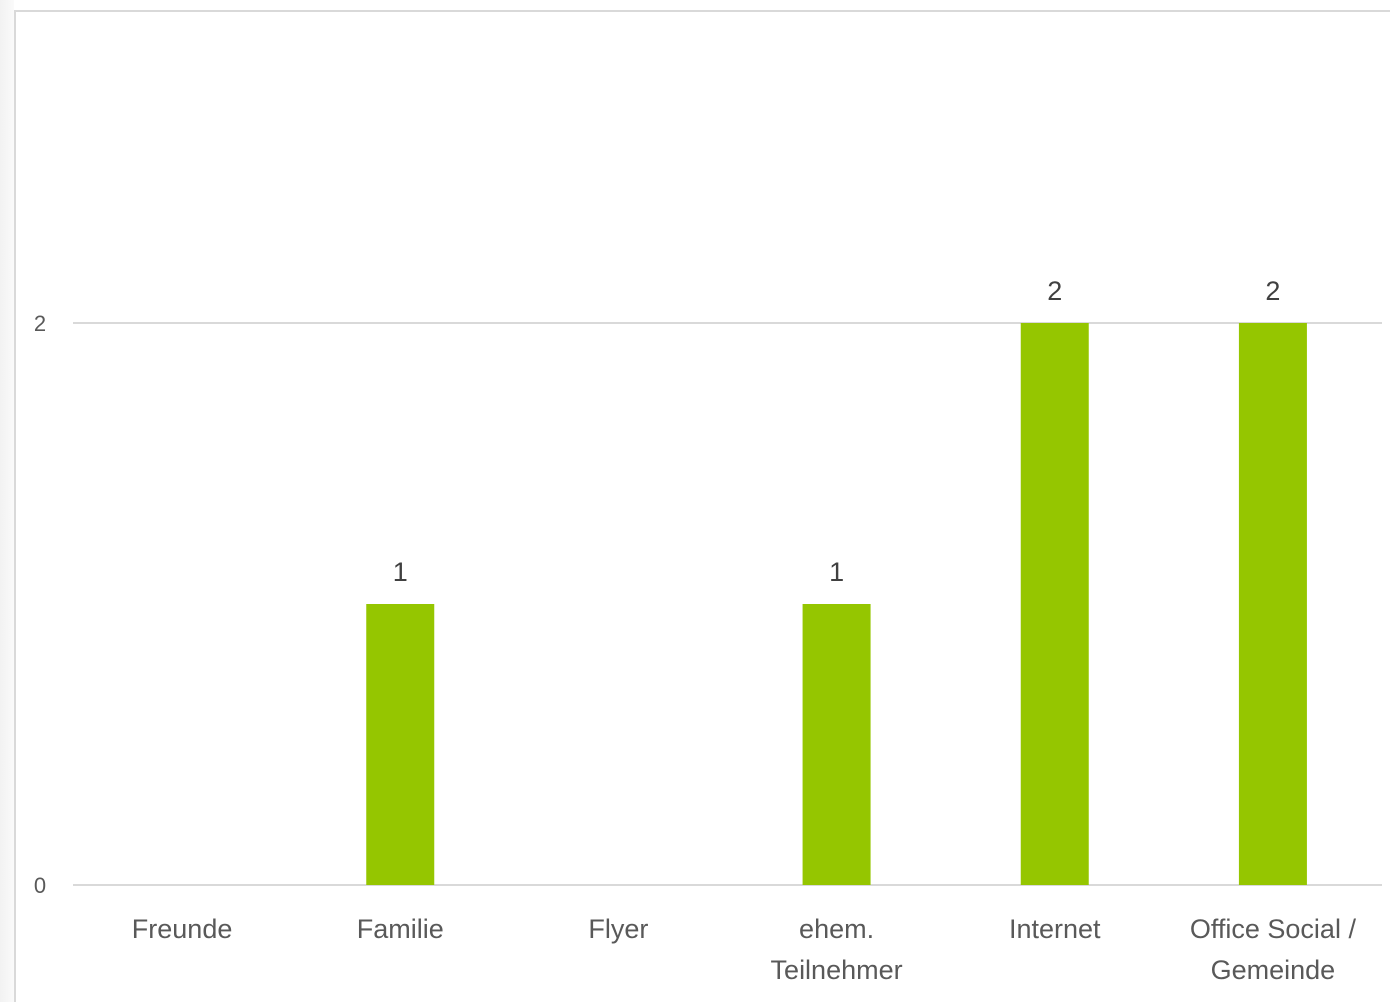  What do you see at coordinates (1273, 949) in the screenshot?
I see `category-label: Office Social / Gemeinde` at bounding box center [1273, 949].